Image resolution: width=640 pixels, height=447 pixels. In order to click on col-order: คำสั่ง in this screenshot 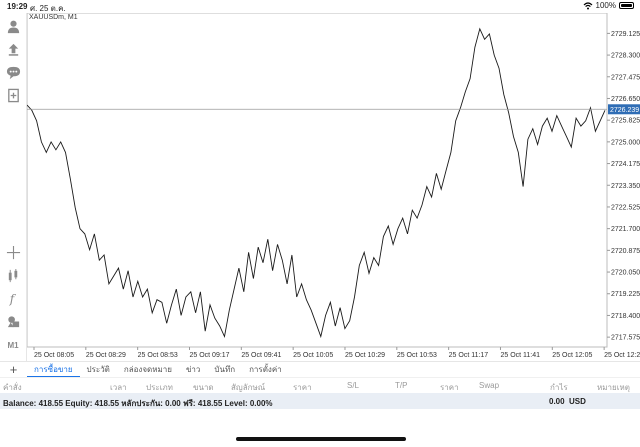, I will do `click(12, 387)`.